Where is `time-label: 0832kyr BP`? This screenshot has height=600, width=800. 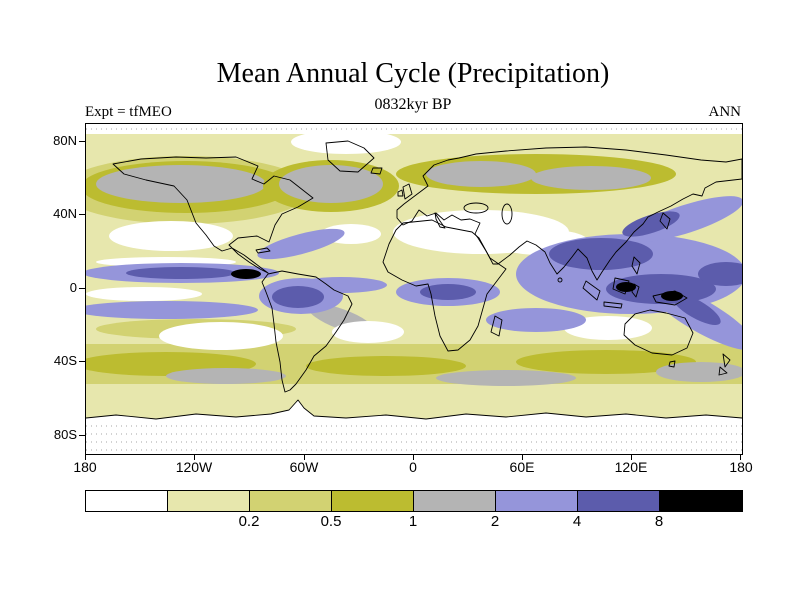 time-label: 0832kyr BP is located at coordinates (413, 104).